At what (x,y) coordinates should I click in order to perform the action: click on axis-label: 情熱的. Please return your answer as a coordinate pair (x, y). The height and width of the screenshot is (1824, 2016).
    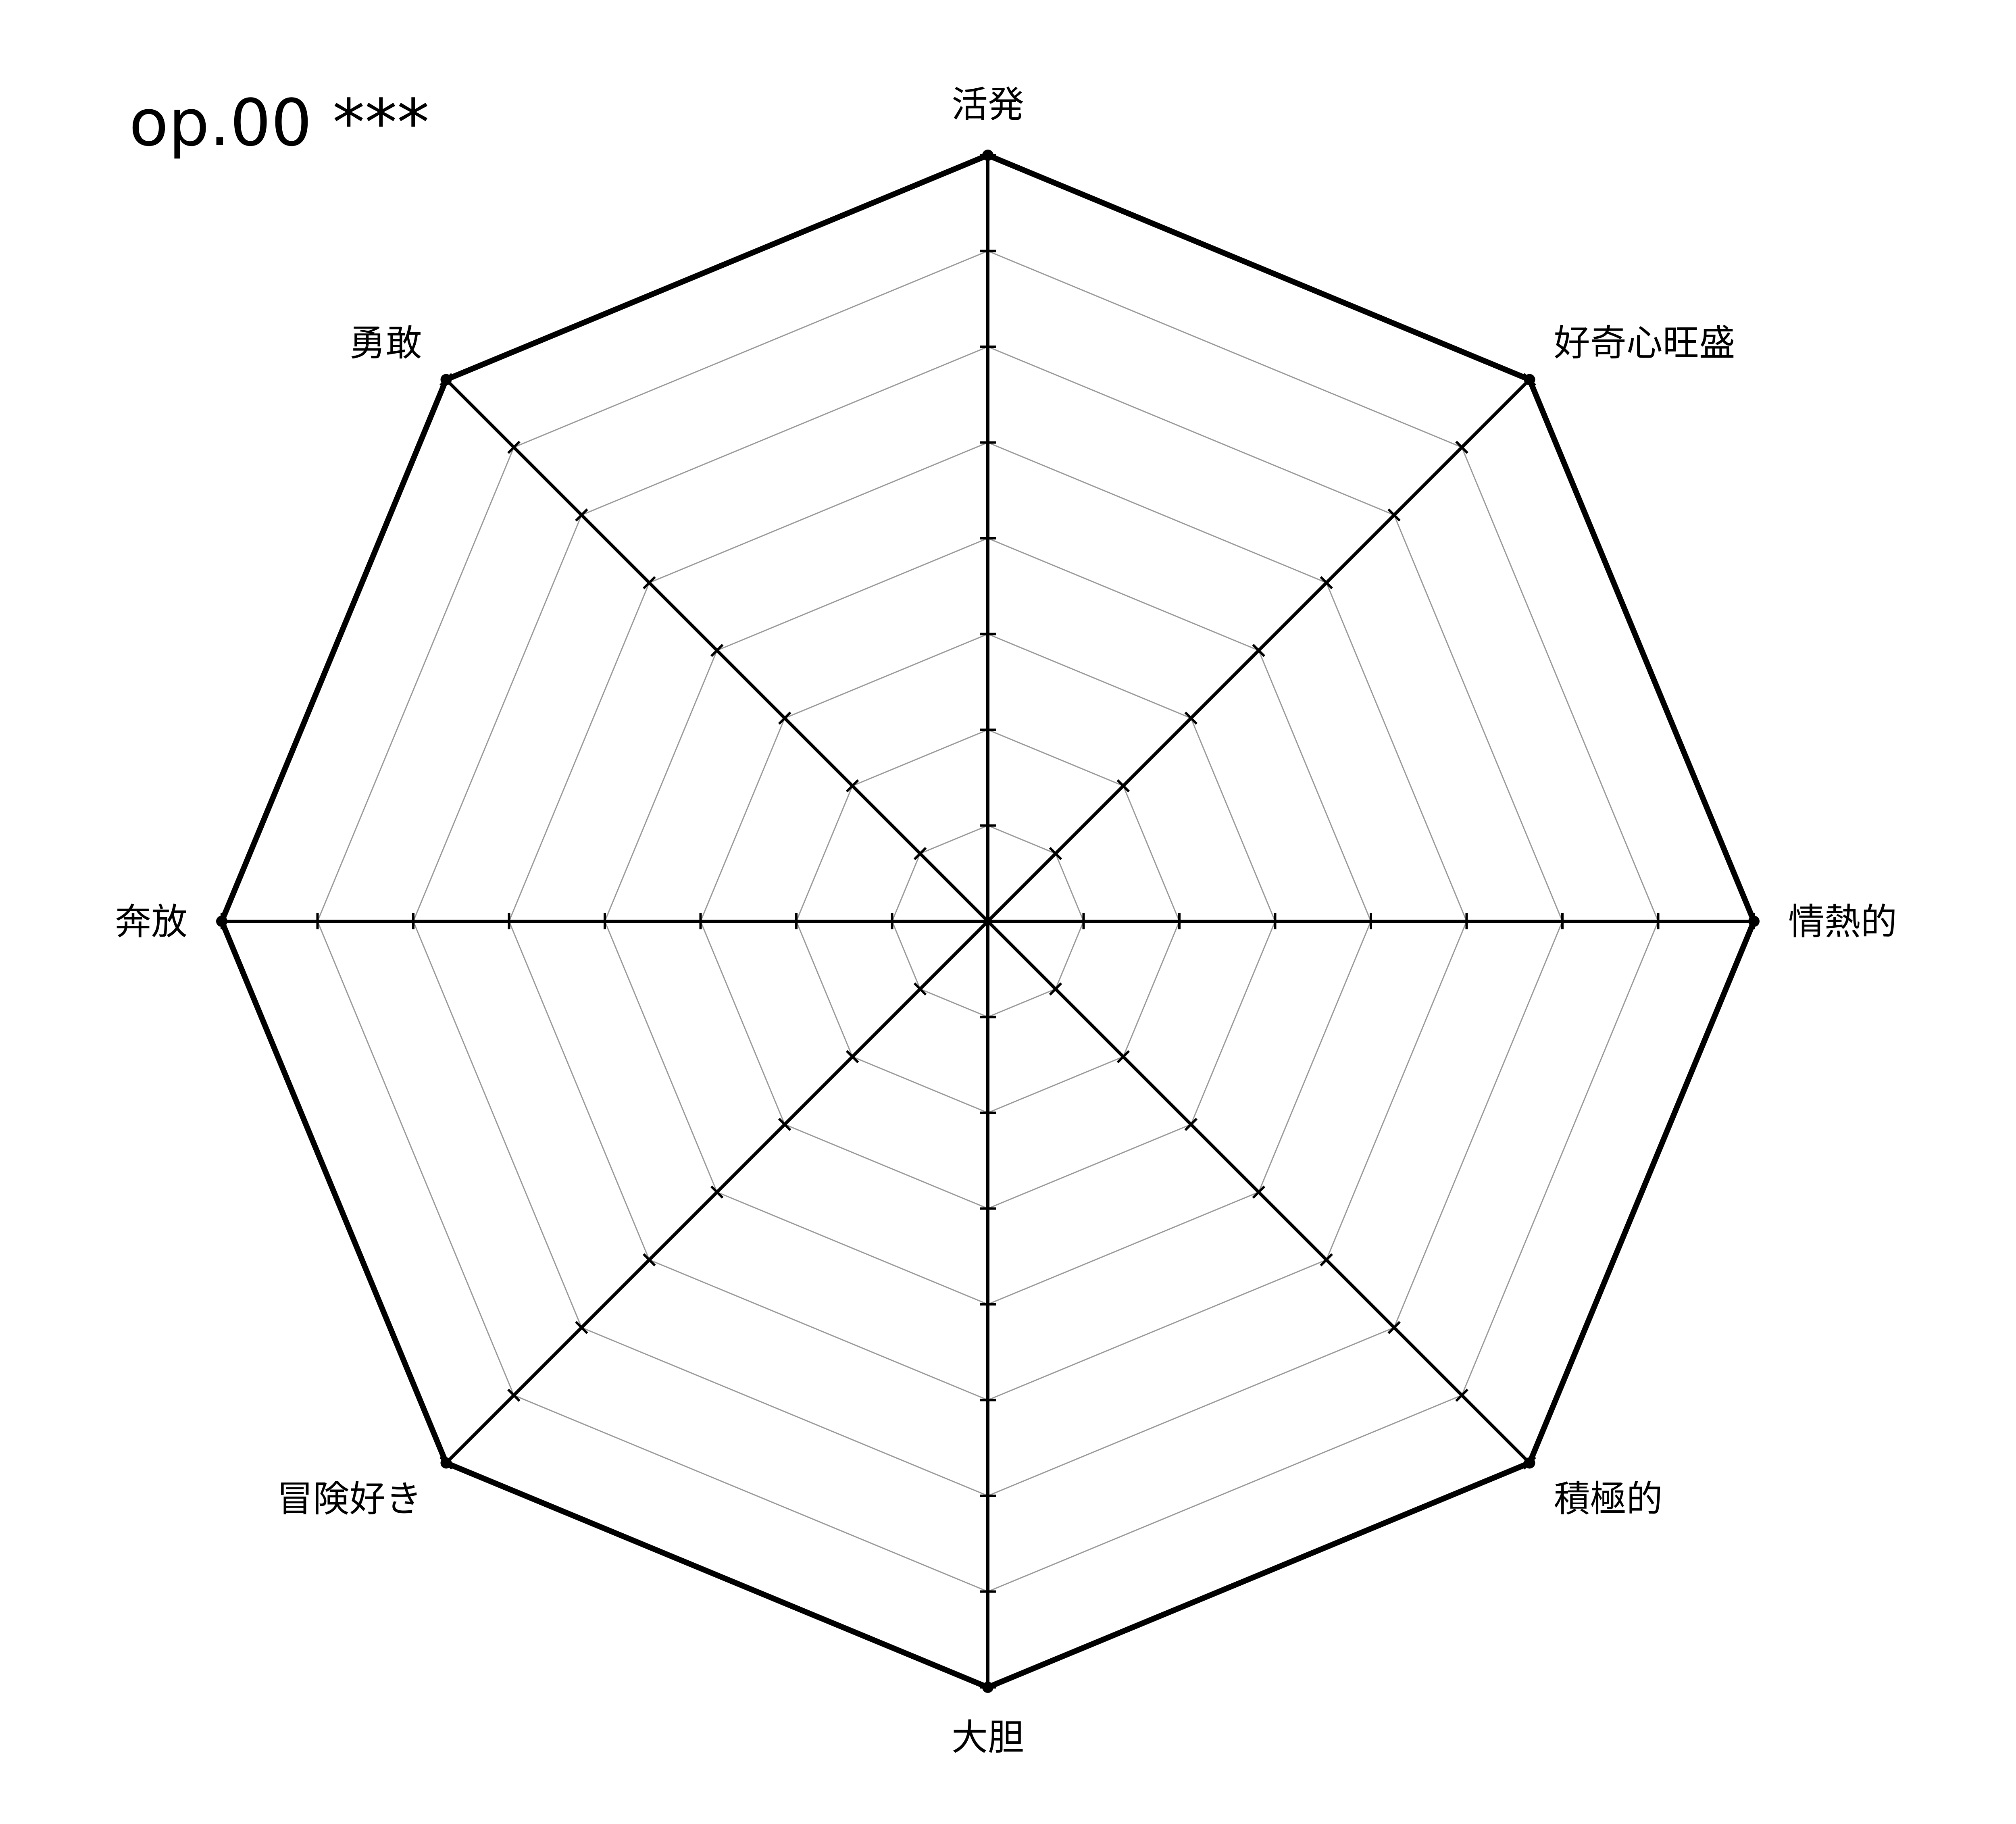
    Looking at the image, I should click on (1842, 922).